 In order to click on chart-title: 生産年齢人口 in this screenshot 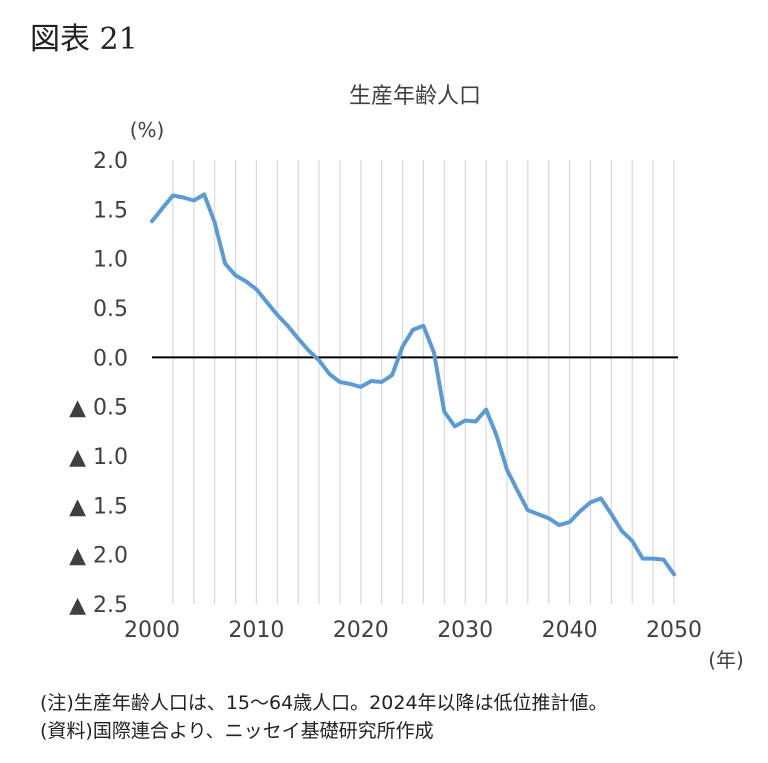, I will do `click(415, 96)`.